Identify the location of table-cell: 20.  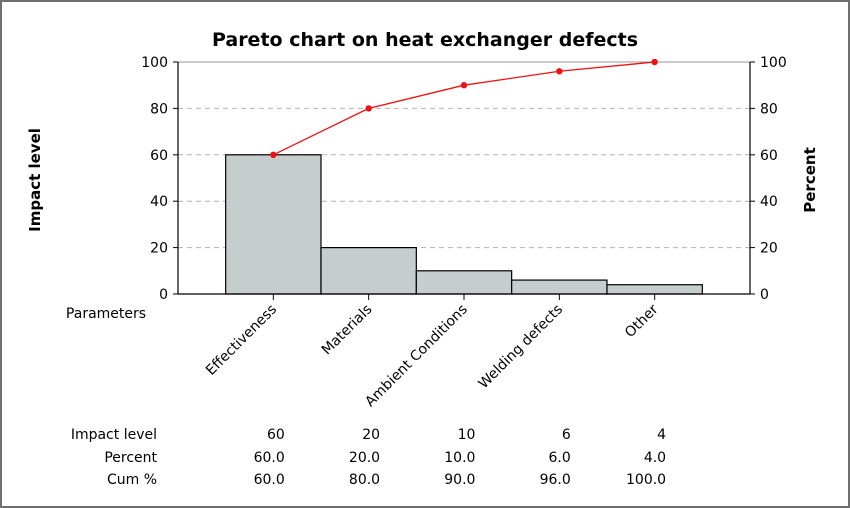
(371, 435).